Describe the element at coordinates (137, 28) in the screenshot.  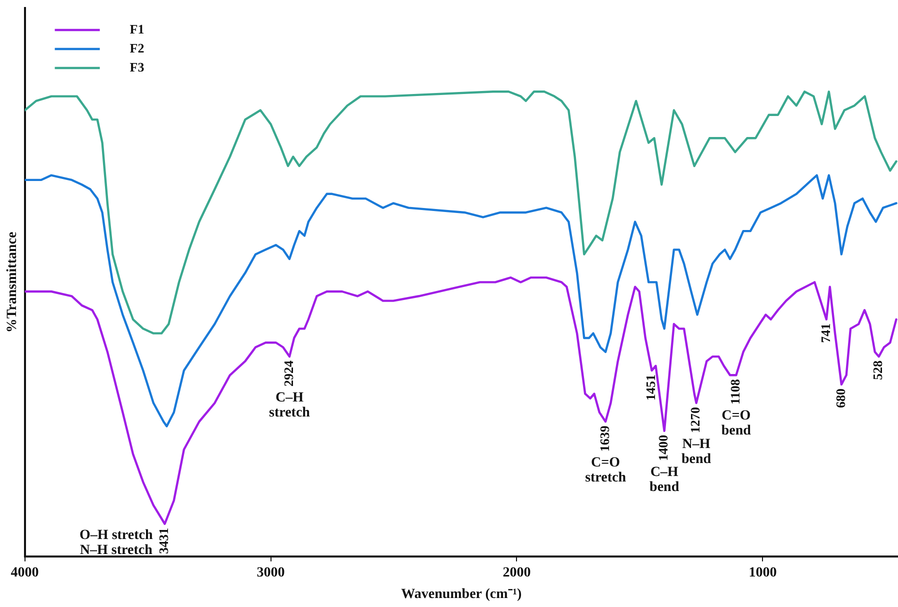
I see `legend-label: F1` at that location.